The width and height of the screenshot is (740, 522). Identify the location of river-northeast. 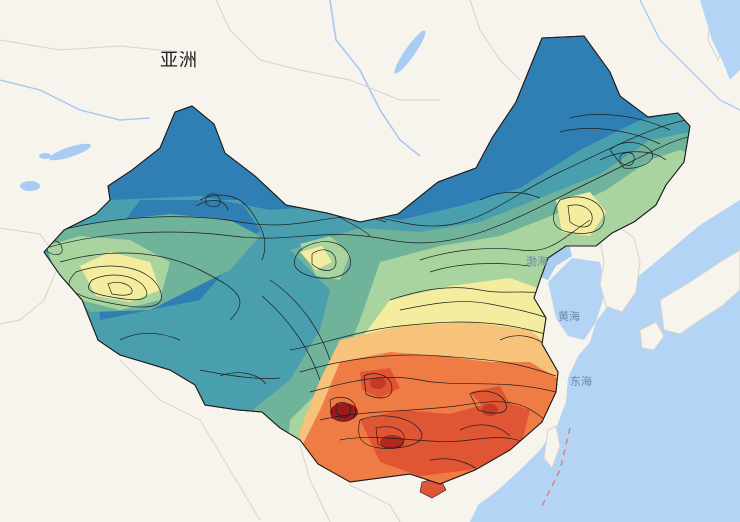
(689, 55).